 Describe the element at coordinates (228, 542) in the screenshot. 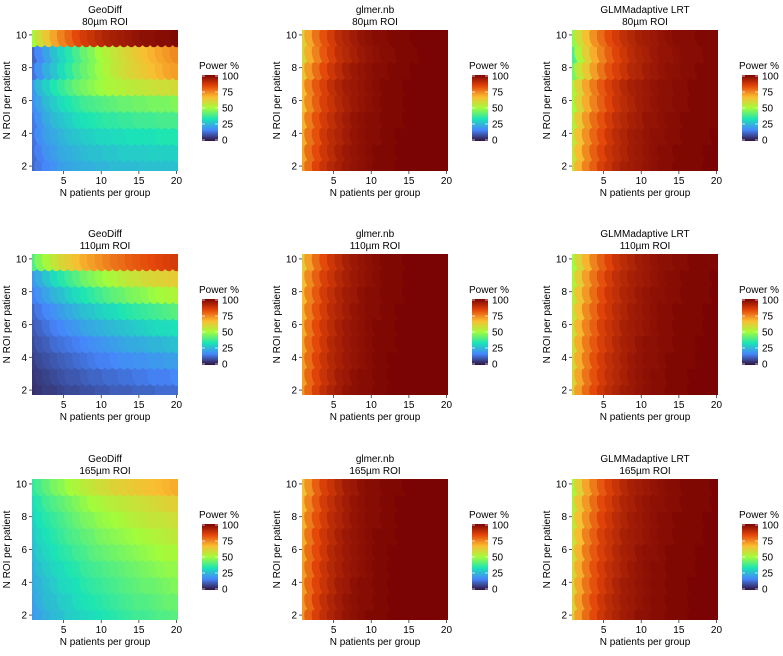

I see `legend-tick-label: 75` at that location.